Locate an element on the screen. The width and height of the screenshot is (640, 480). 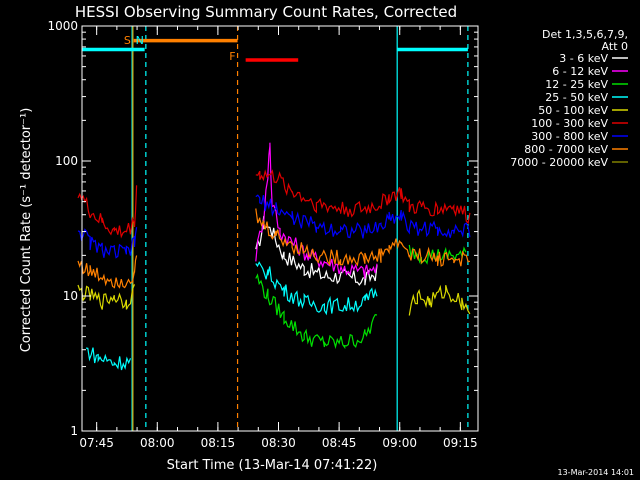
y-tick-label: 1 is located at coordinates (74, 431).